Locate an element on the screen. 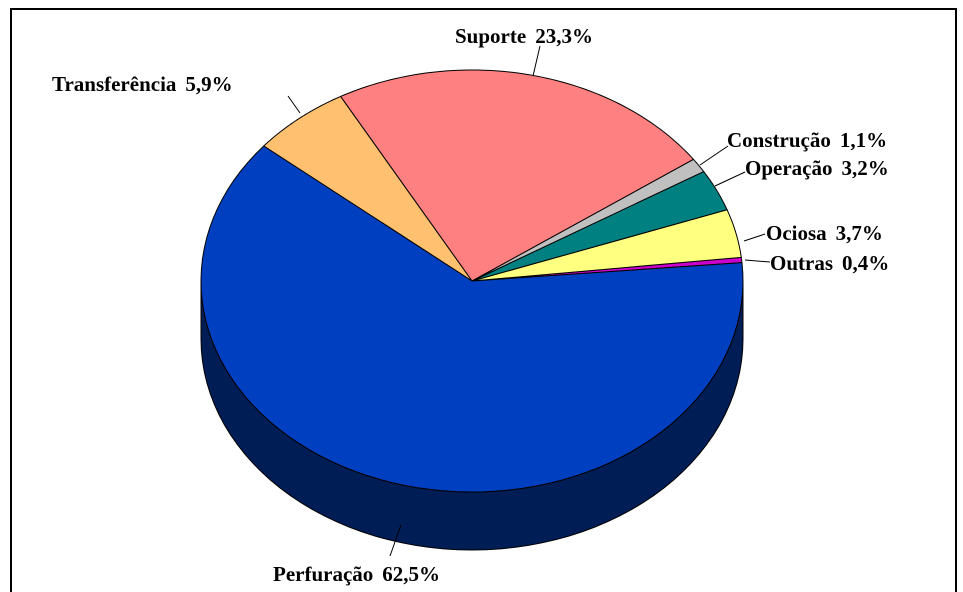 This screenshot has width=963, height=592. slice-name: Suporte is located at coordinates (490, 36).